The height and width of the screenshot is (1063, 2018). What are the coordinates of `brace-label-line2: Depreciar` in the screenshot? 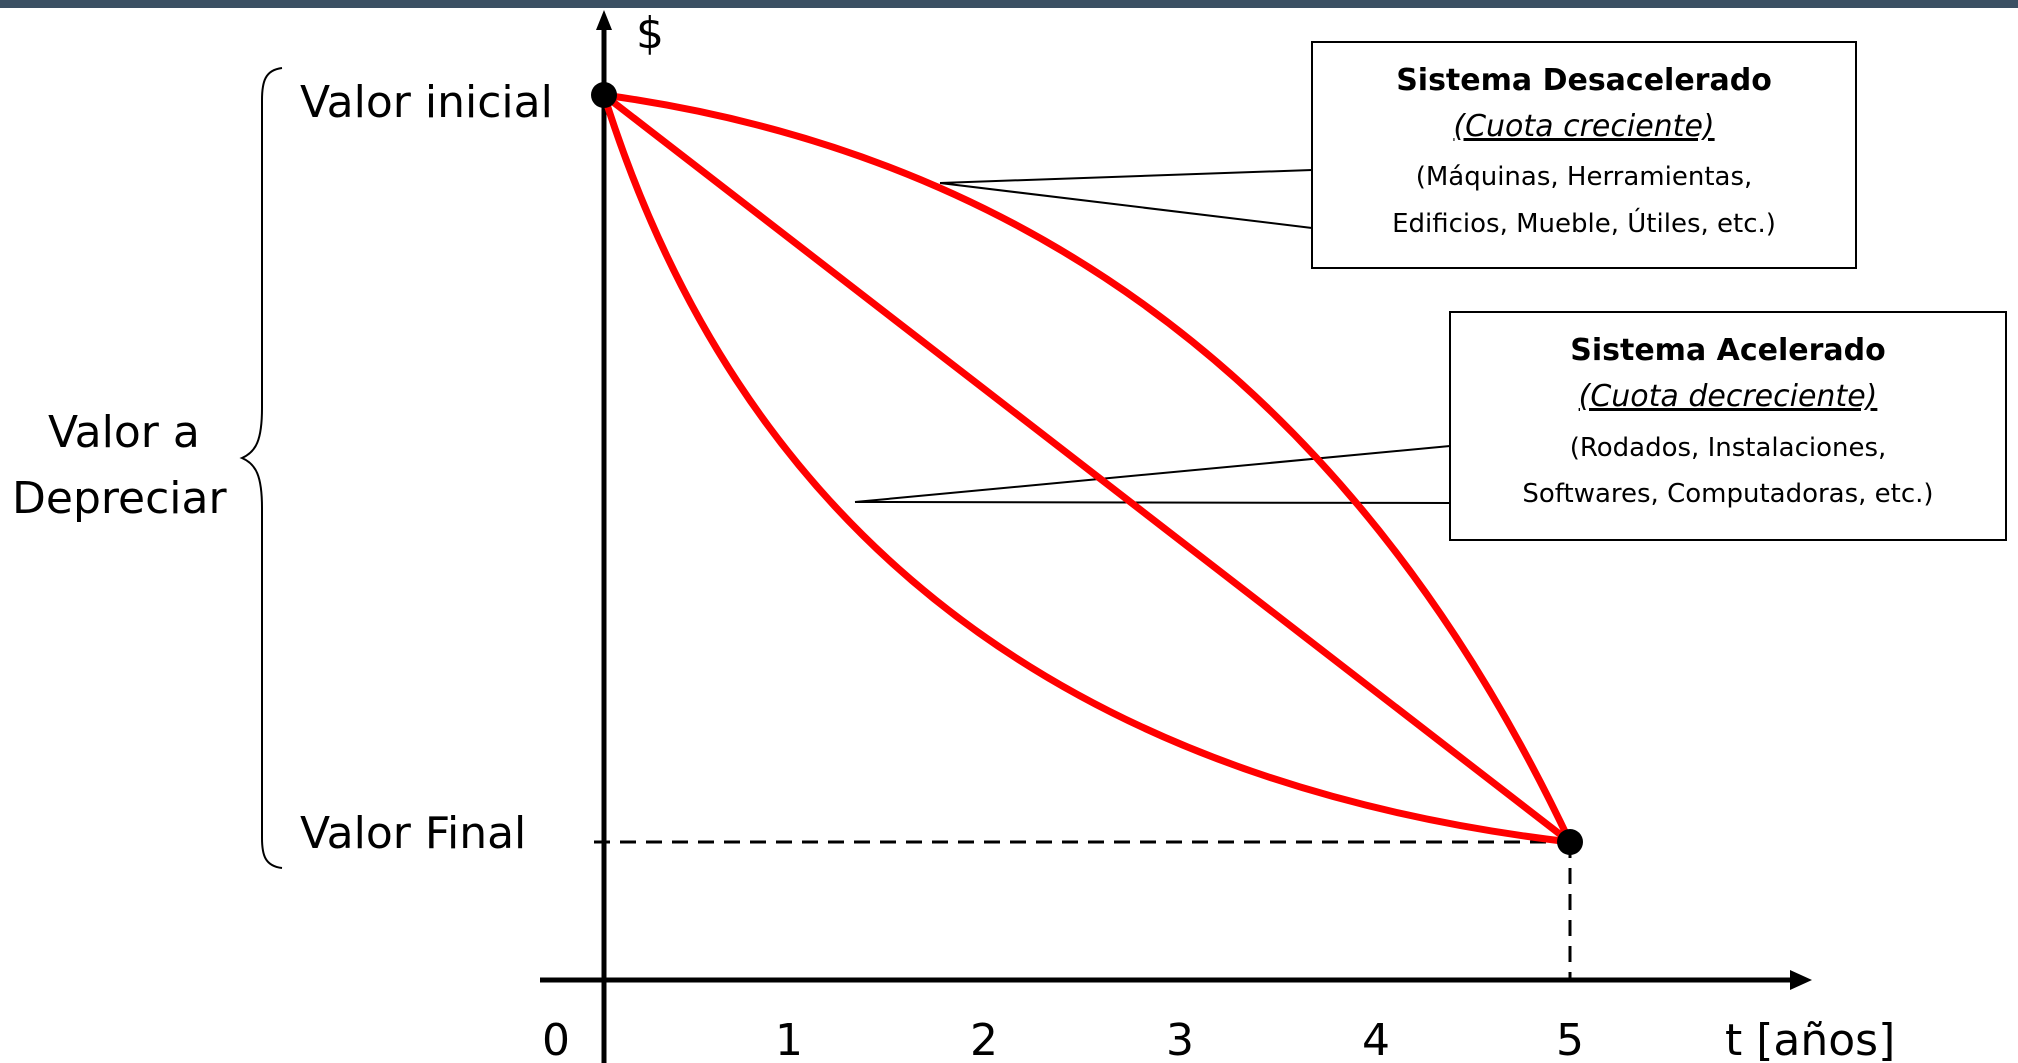 It's located at (119, 498).